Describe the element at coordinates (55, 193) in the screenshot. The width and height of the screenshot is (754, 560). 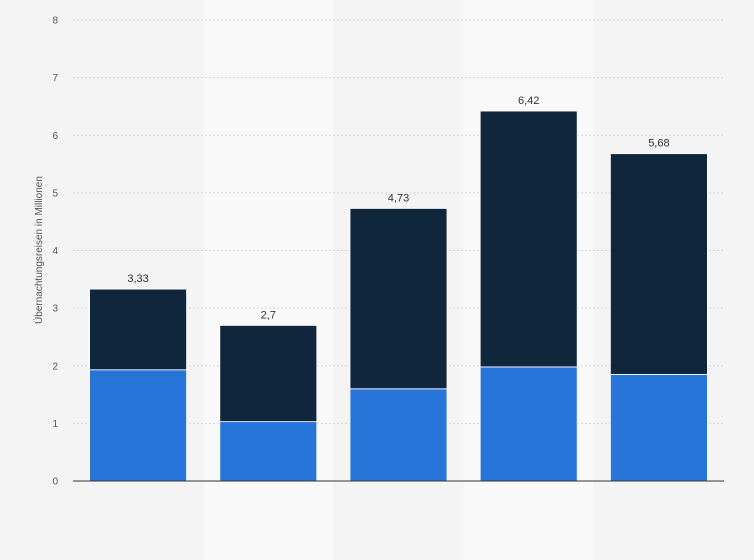
I see `y-tick-label: 5` at that location.